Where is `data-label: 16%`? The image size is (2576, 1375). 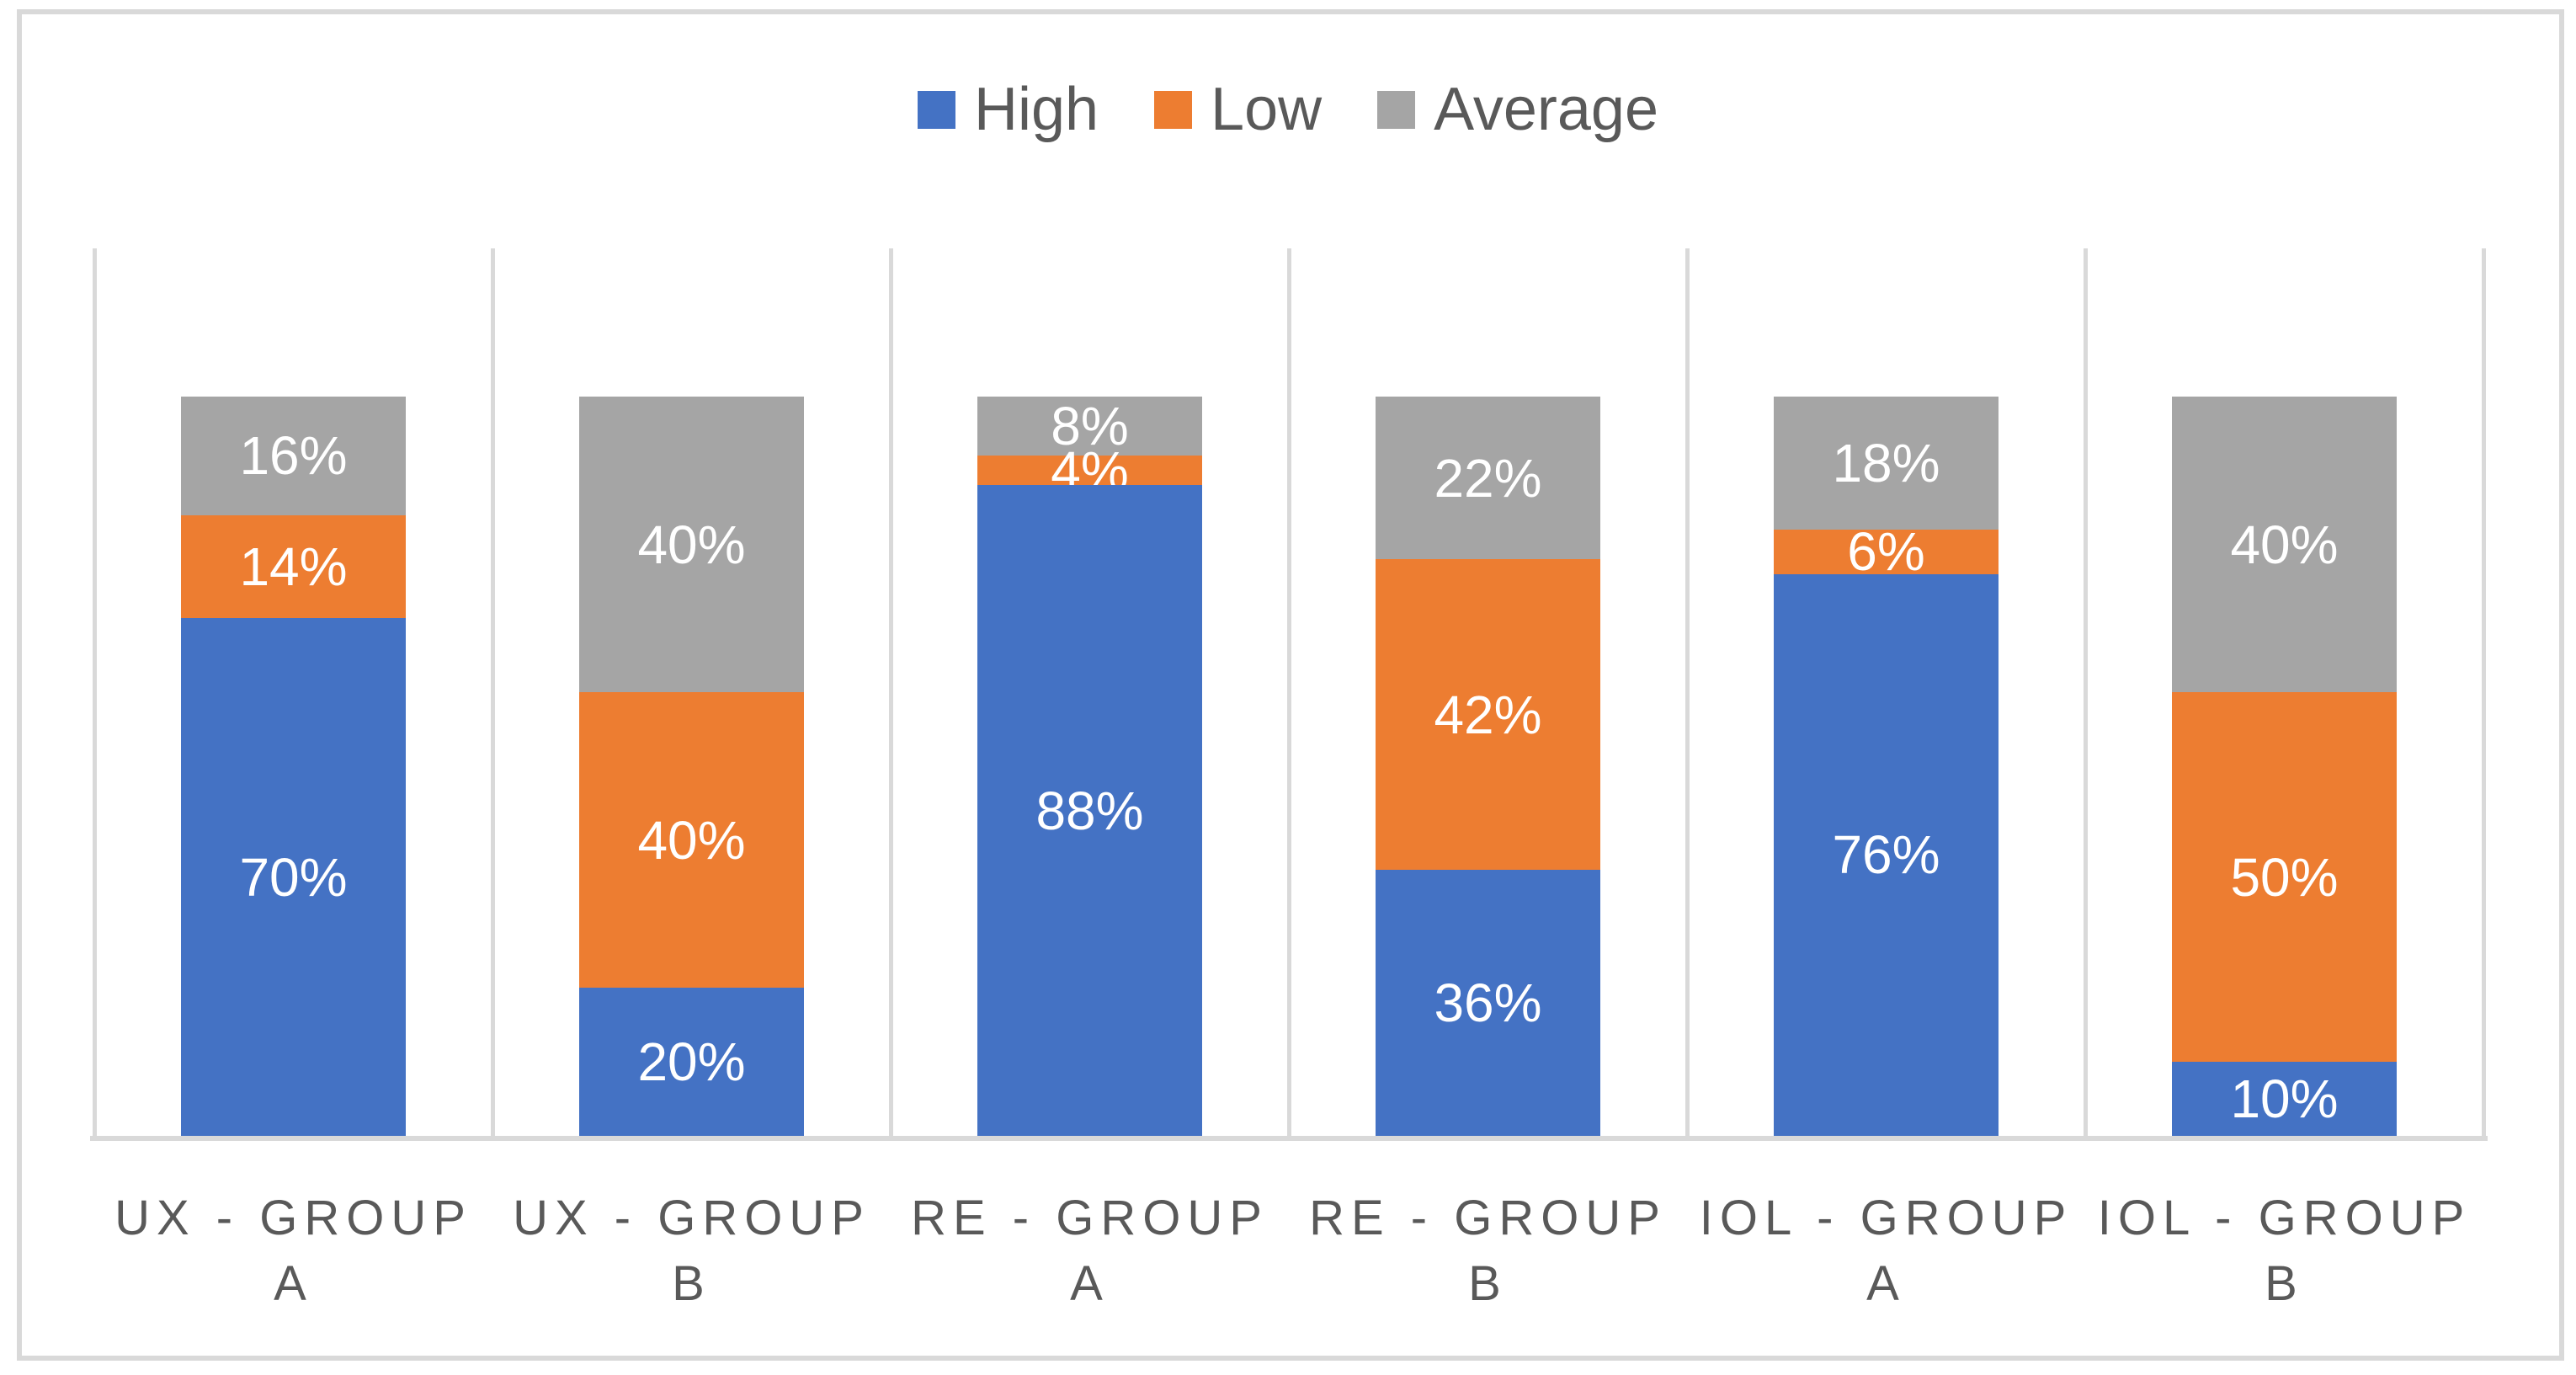 data-label: 16% is located at coordinates (294, 456).